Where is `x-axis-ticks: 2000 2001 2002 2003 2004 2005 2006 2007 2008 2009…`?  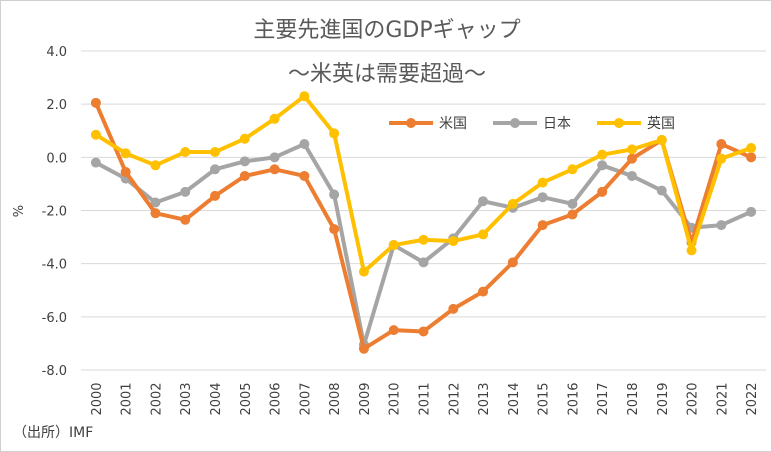
x-axis-ticks: 2000 2001 2002 2003 2004 2005 2006 2007 2008 2009… is located at coordinates (425, 398).